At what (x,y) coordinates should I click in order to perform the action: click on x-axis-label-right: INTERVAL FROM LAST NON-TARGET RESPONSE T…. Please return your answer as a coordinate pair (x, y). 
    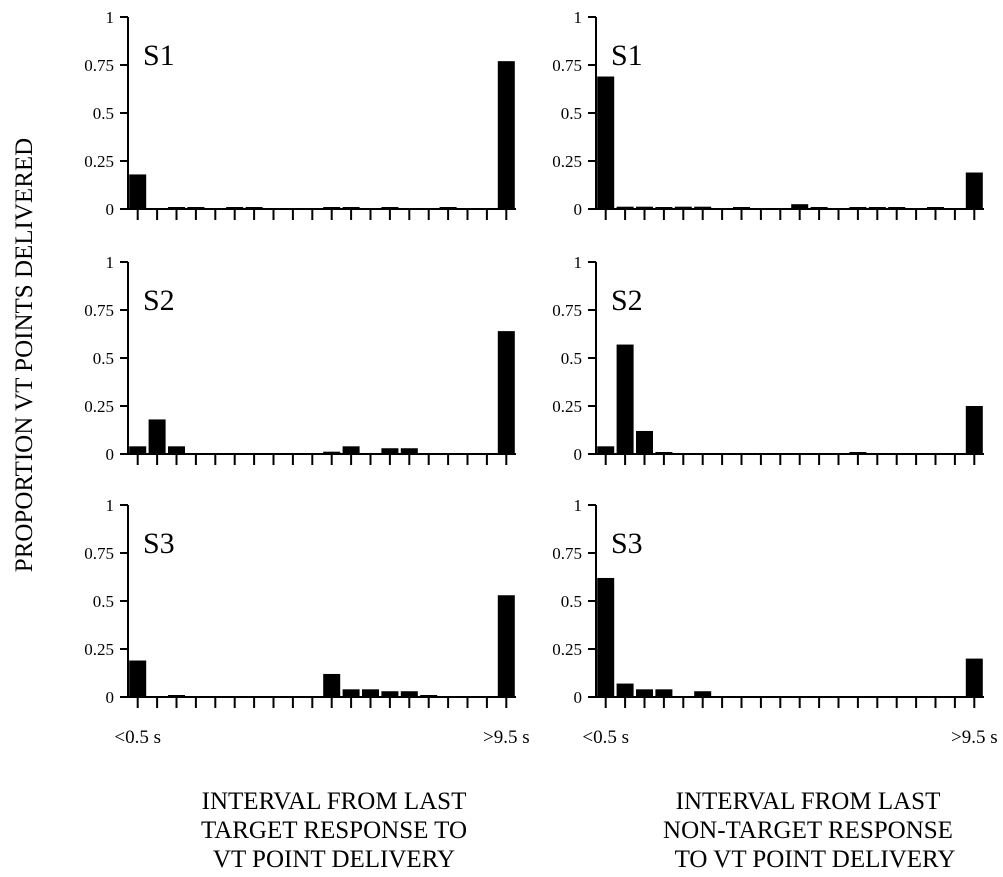
    Looking at the image, I should click on (809, 830).